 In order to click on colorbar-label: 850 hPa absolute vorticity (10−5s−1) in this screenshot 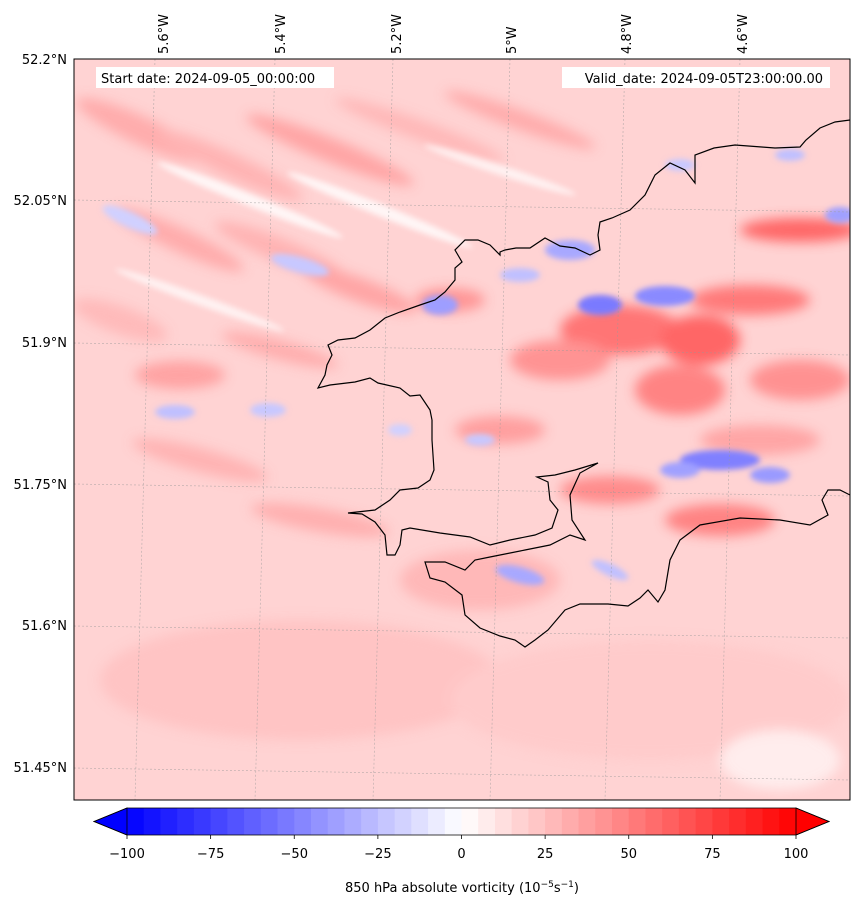, I will do `click(462, 888)`.